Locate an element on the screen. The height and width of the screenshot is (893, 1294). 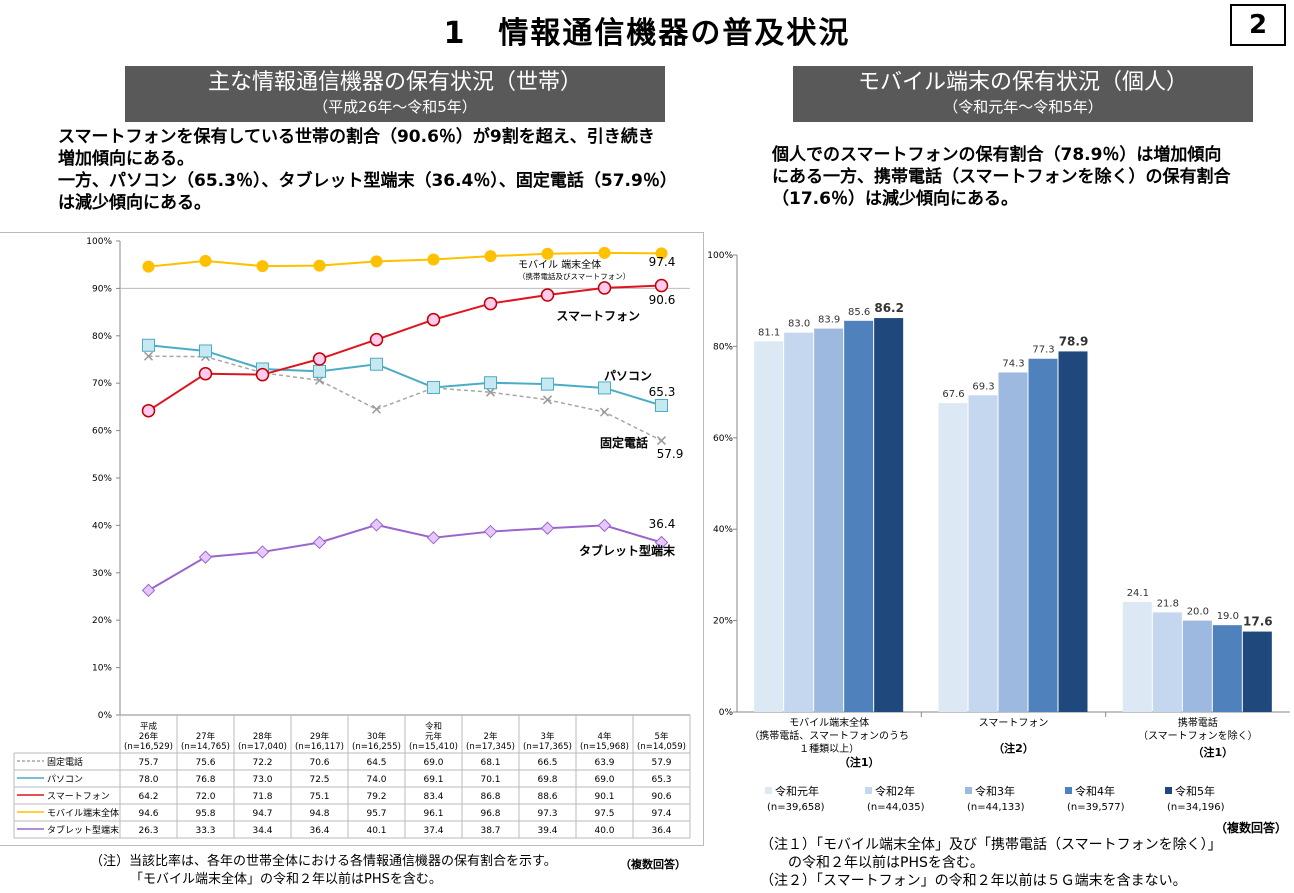
legend-label: 令和3年 is located at coordinates (995, 791).